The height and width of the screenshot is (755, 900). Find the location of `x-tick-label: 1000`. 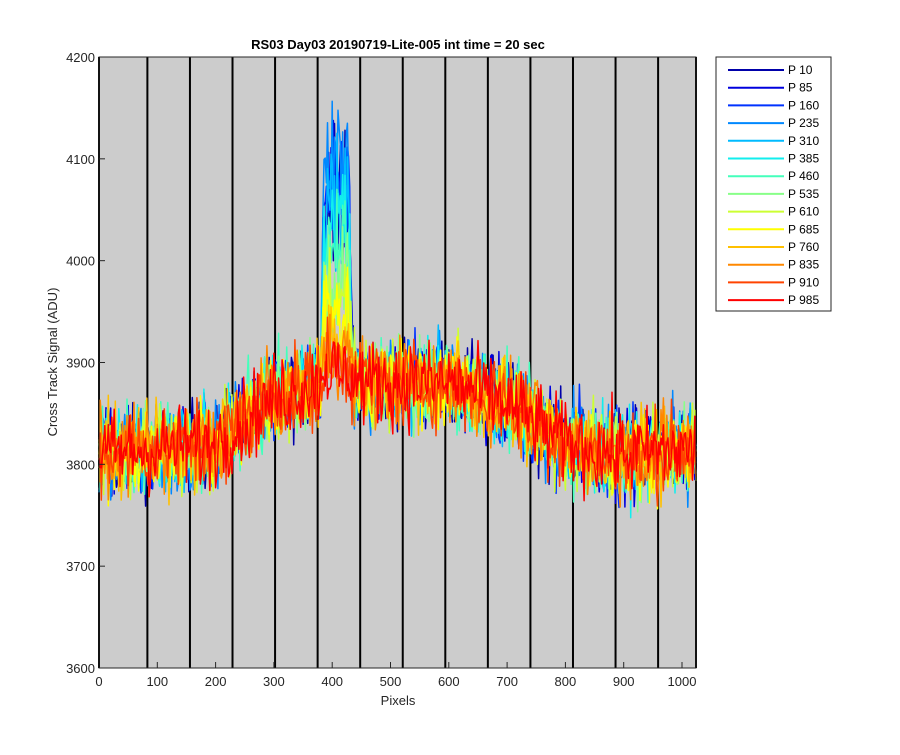

x-tick-label: 1000 is located at coordinates (682, 681).